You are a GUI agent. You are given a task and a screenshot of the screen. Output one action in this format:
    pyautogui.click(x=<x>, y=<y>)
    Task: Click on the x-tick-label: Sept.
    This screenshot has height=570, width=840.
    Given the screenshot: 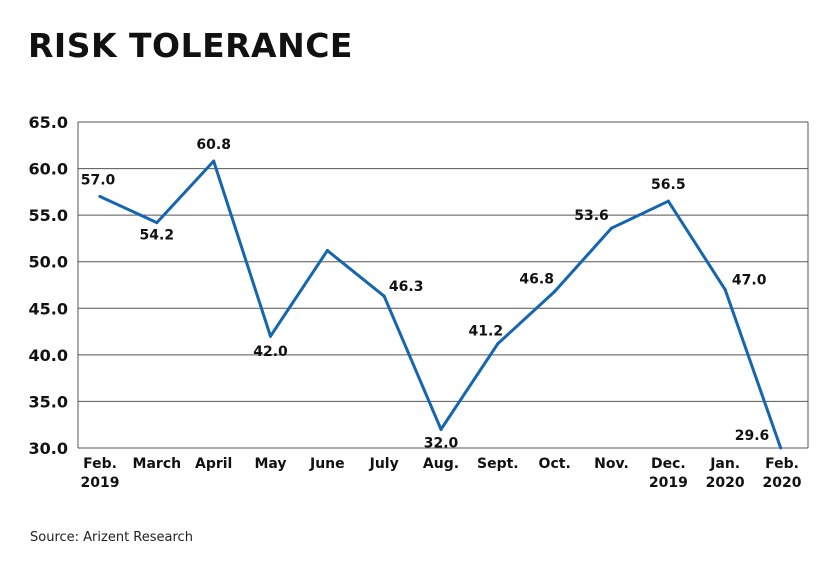 What is the action you would take?
    pyautogui.click(x=498, y=464)
    